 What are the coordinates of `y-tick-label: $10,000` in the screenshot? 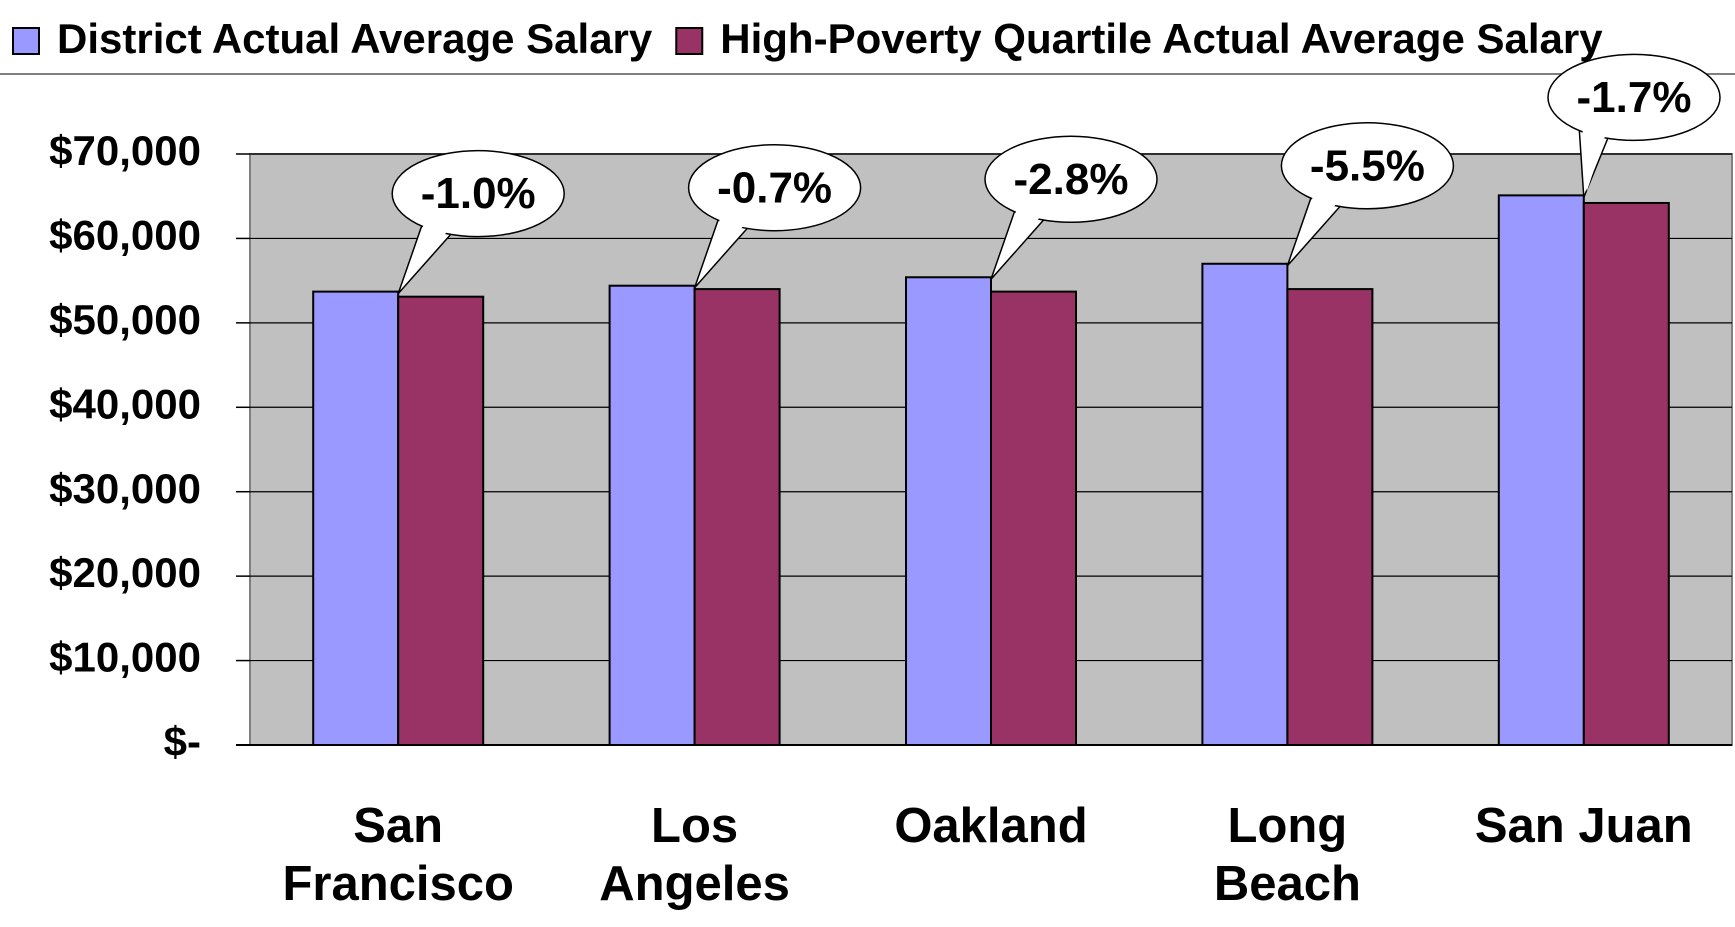 It's located at (125, 657).